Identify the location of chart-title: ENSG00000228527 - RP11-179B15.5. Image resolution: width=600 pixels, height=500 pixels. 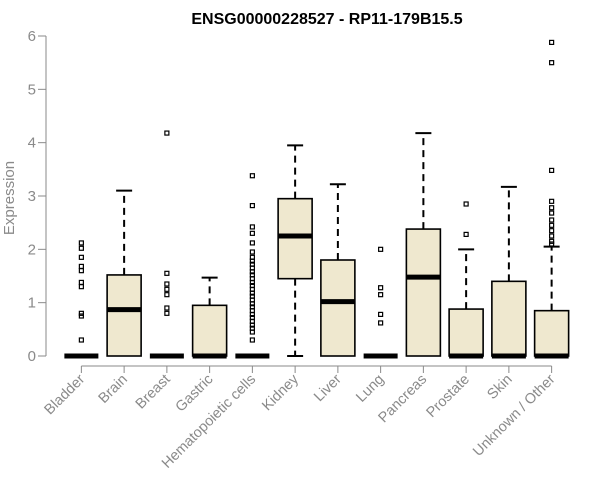
(326, 19).